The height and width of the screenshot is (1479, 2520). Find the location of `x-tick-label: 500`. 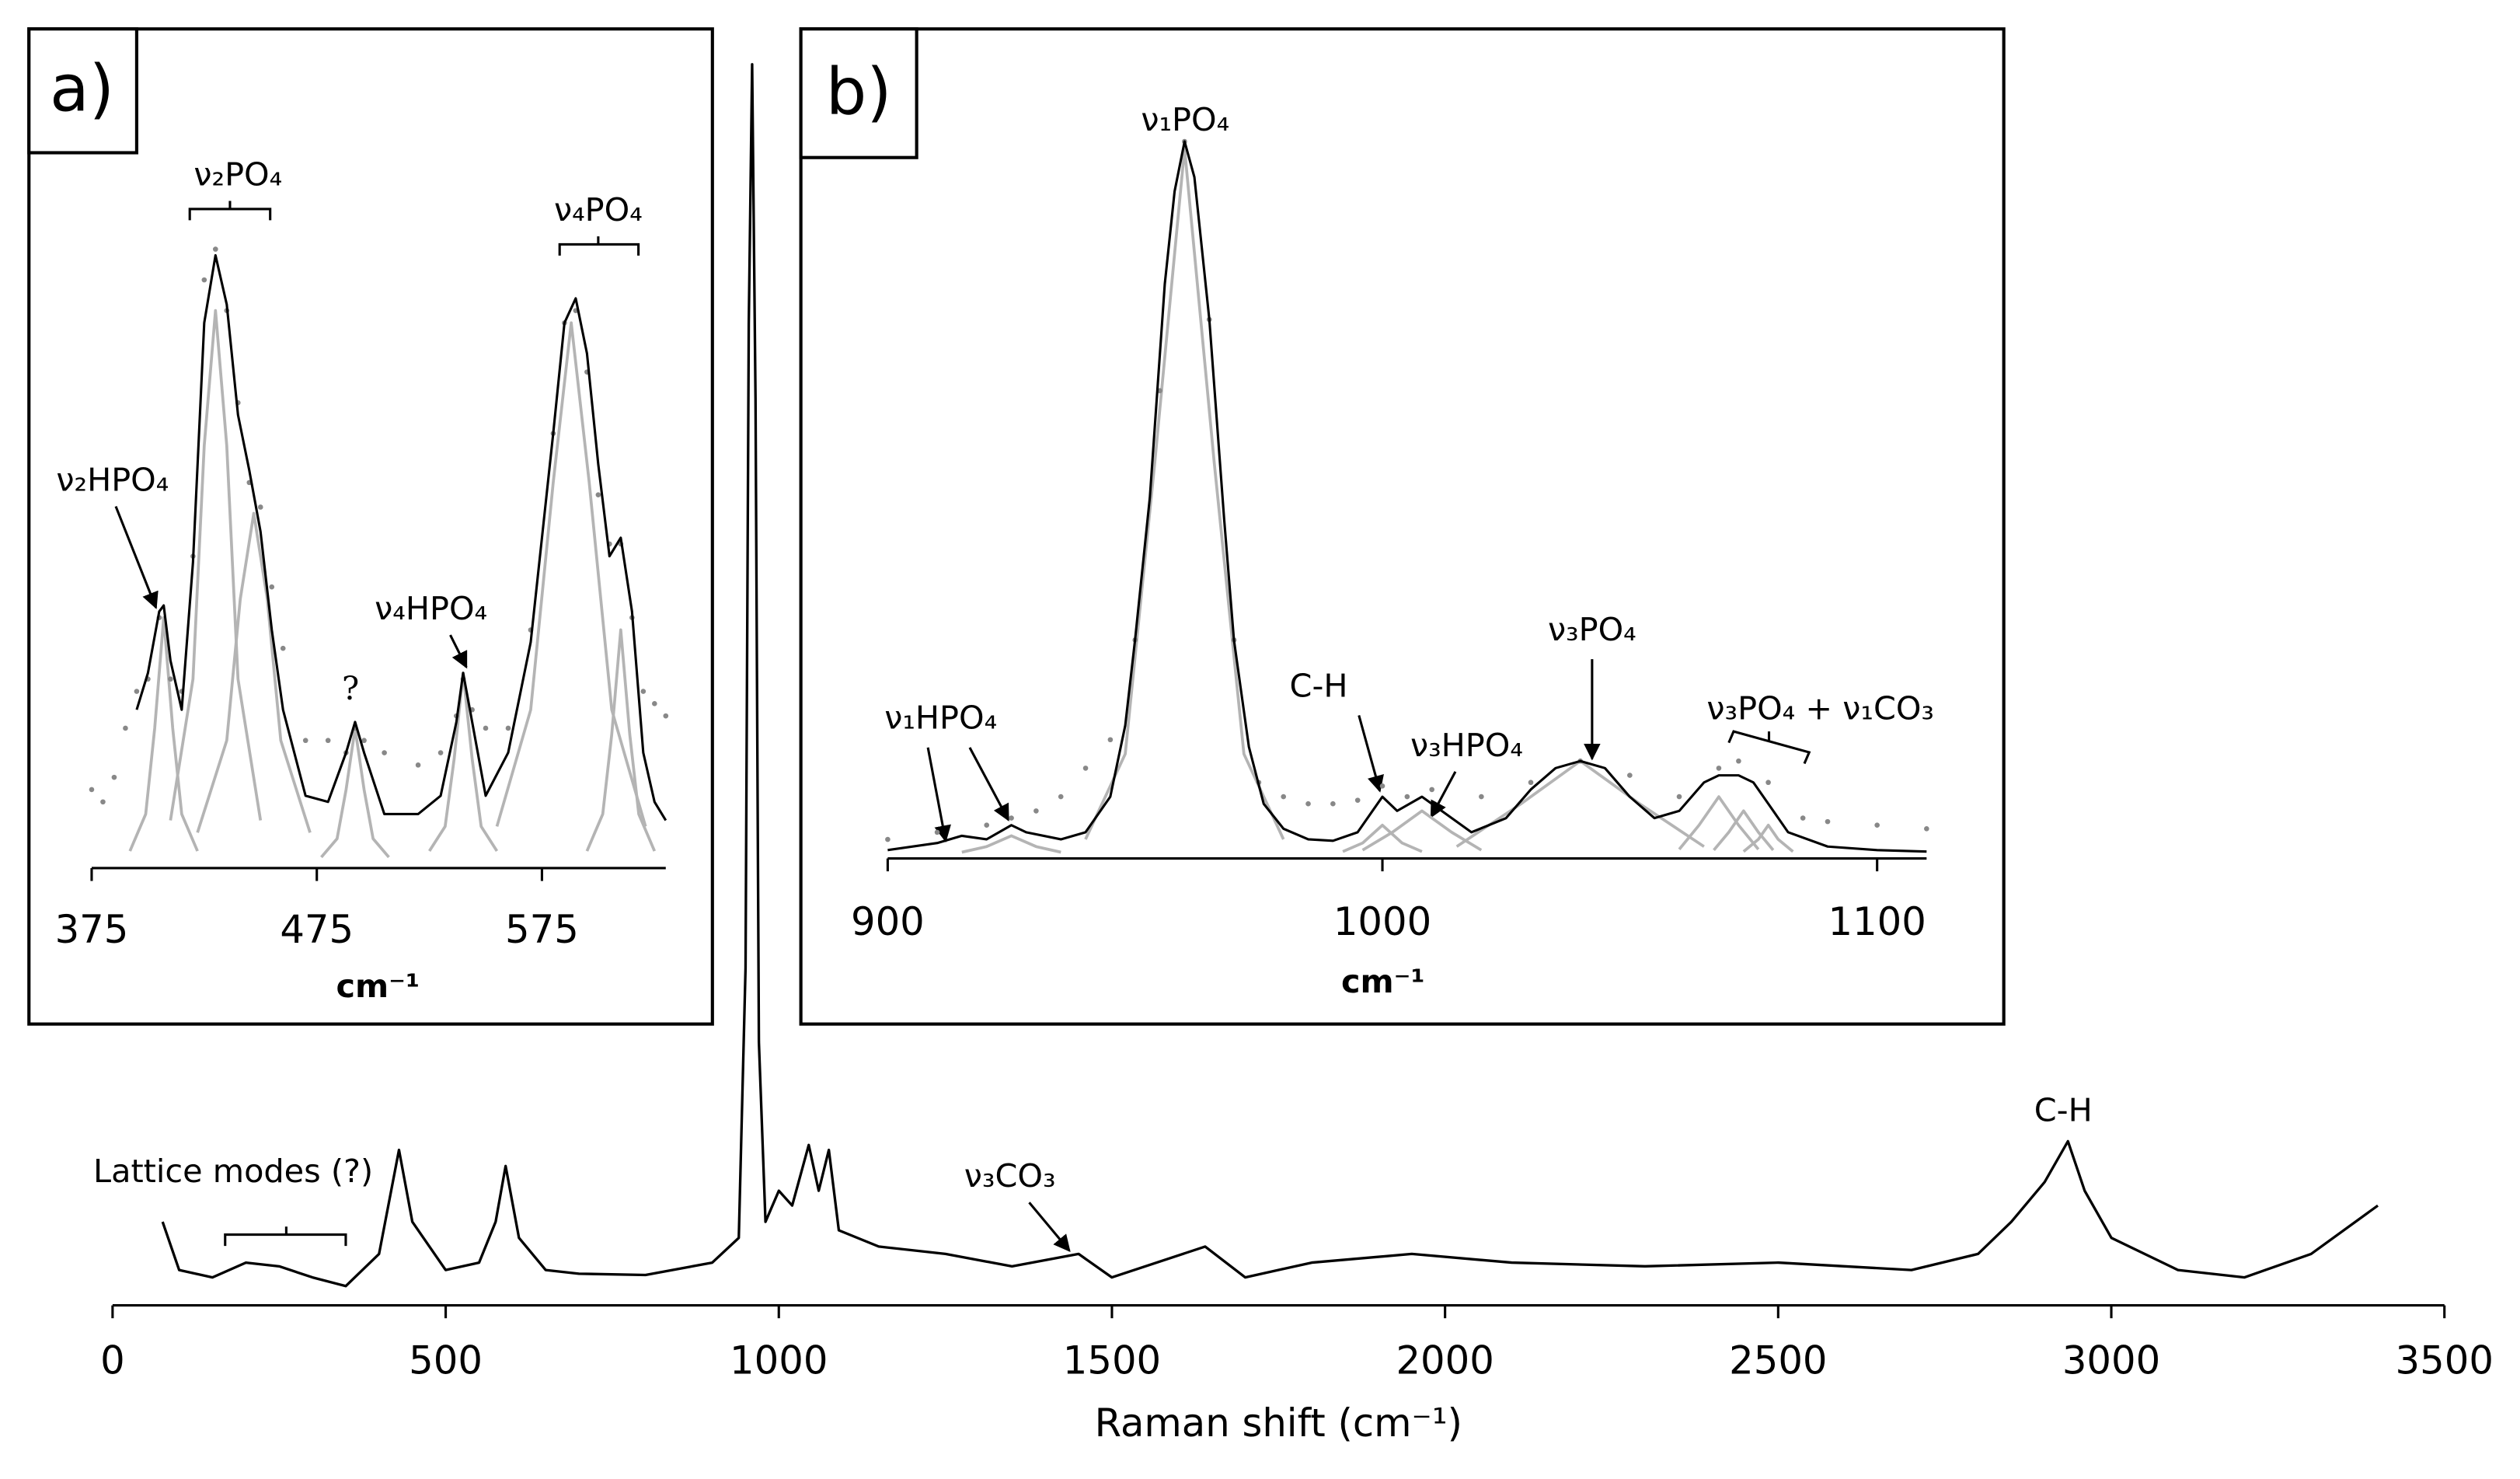

x-tick-label: 500 is located at coordinates (446, 1361).